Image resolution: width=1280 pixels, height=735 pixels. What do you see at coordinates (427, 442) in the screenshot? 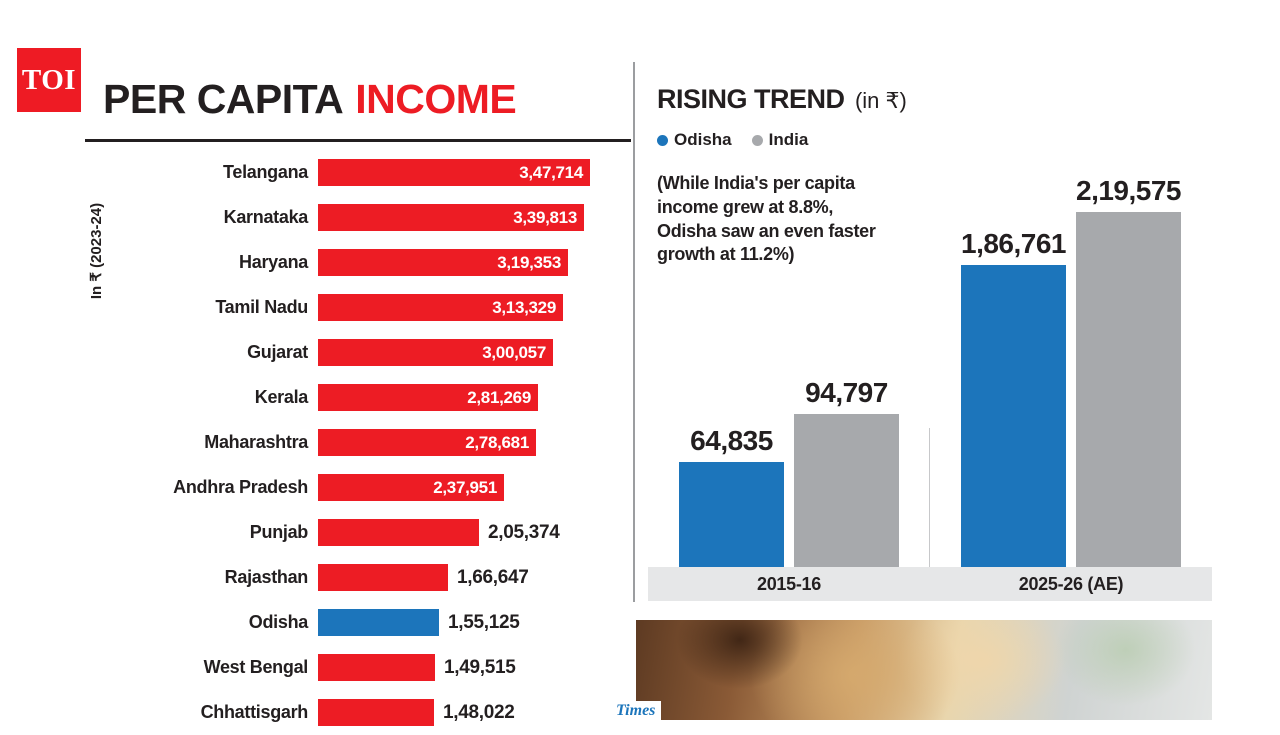
I see `state-bar: 2,78,681` at bounding box center [427, 442].